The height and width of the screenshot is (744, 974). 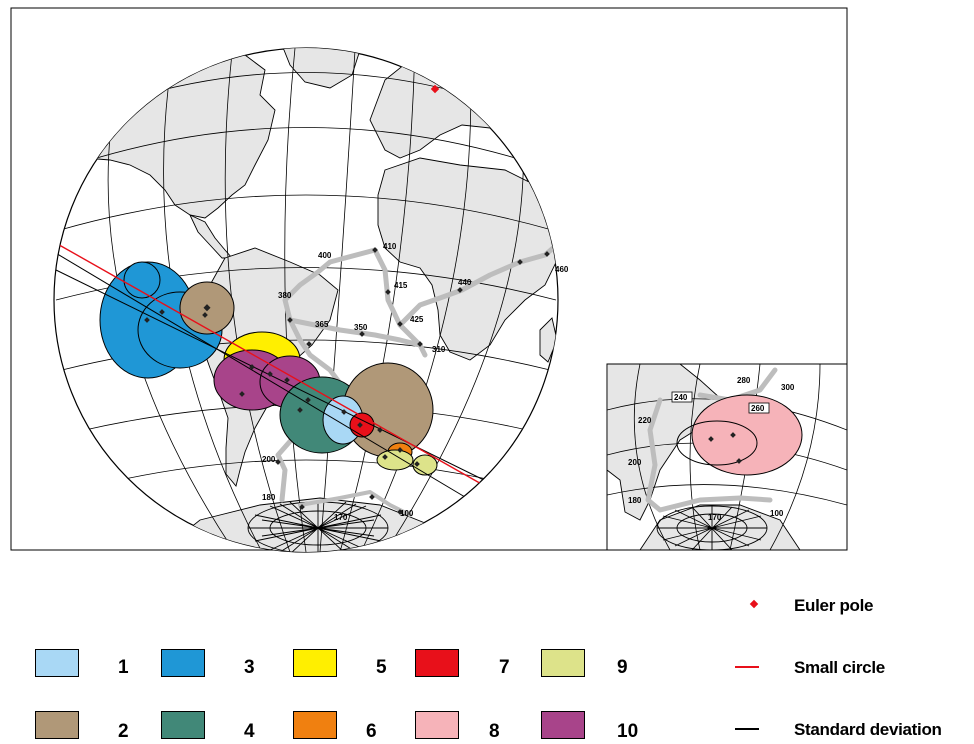 I want to click on apw-track-south, so click(x=355, y=503).